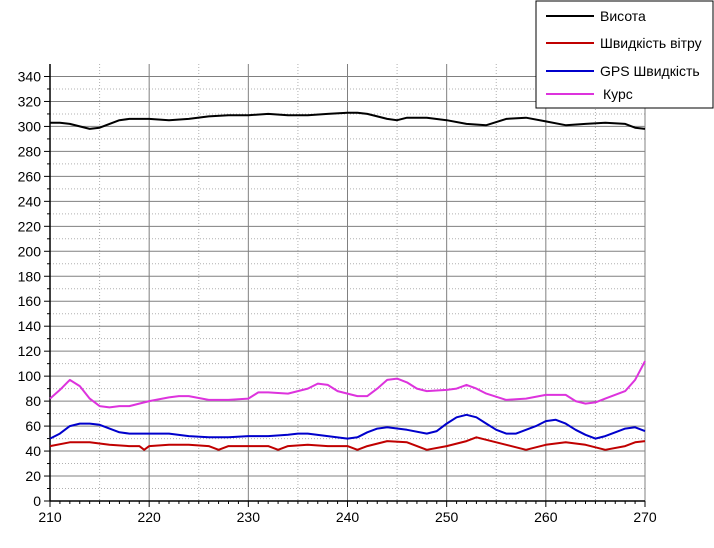 The width and height of the screenshot is (714, 548). I want to click on y-tick-label: 240, so click(30, 201).